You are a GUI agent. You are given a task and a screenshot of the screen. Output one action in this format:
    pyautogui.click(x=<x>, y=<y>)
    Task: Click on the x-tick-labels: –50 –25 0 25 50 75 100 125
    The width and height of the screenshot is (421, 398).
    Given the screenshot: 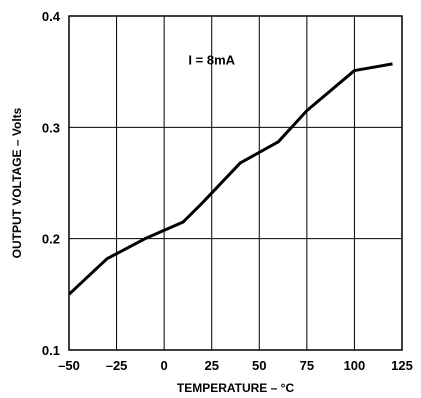 What is the action you would take?
    pyautogui.click(x=235, y=365)
    